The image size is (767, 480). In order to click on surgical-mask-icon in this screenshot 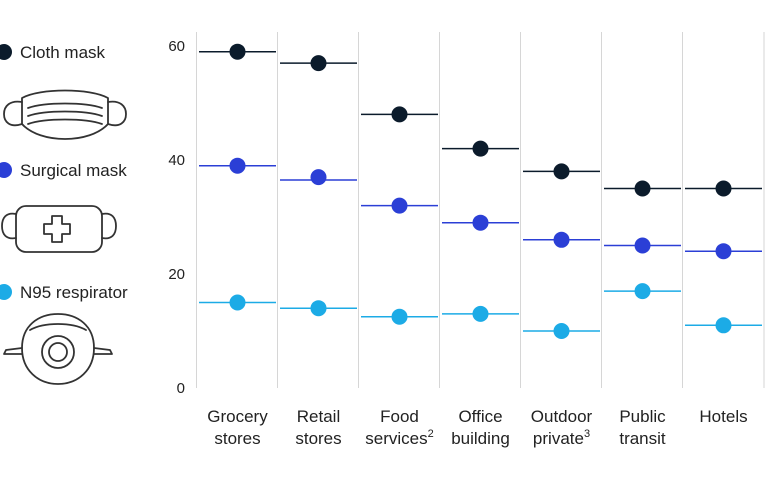, I will do `click(59, 229)`.